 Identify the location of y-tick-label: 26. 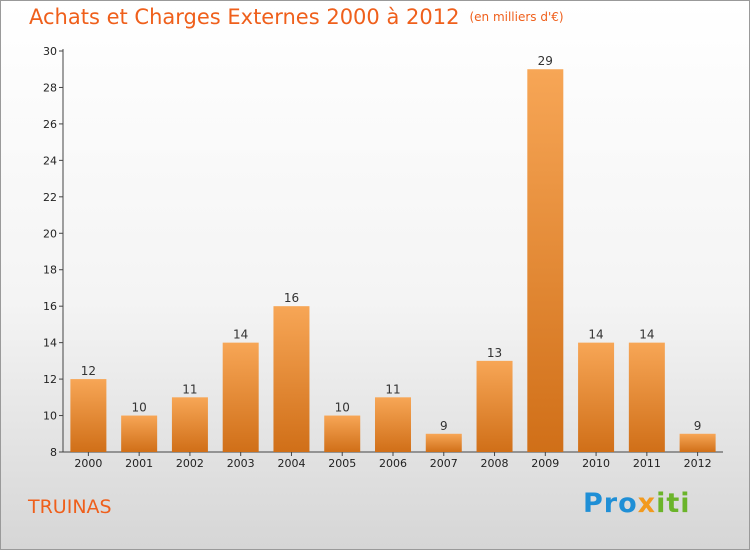
(50, 124).